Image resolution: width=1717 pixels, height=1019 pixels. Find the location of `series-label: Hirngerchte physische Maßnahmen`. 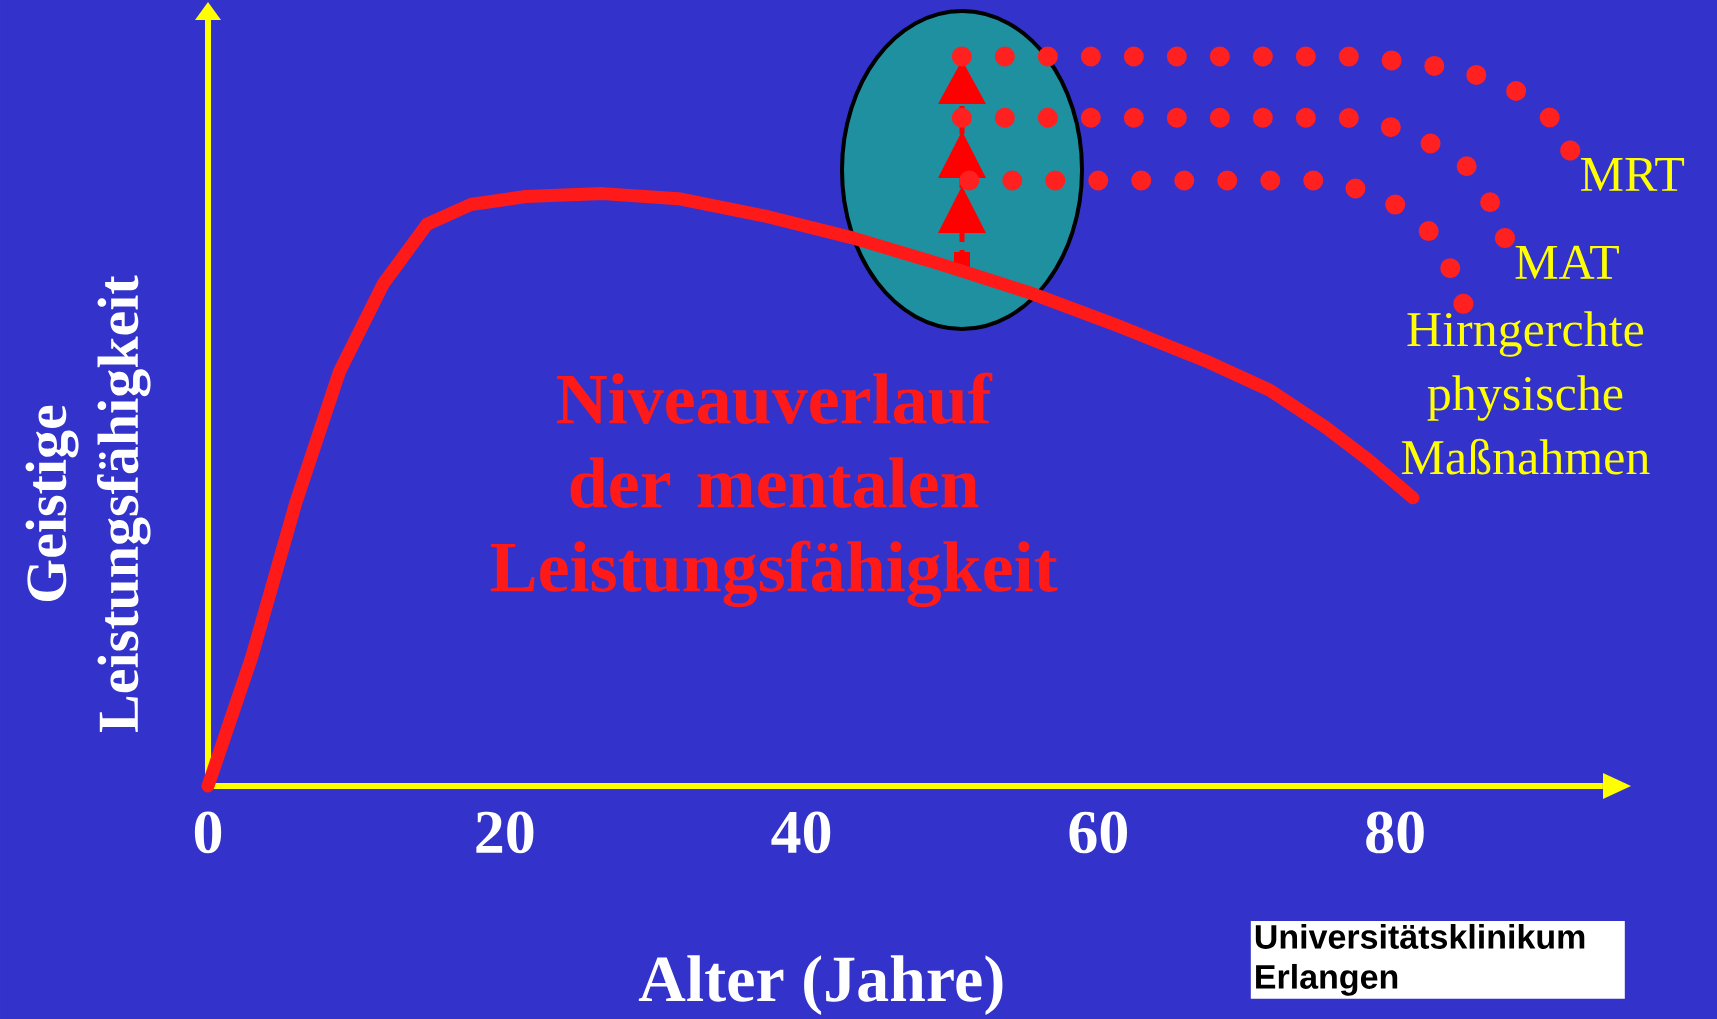

series-label: Hirngerchte physische Maßnahmen is located at coordinates (1525, 393).